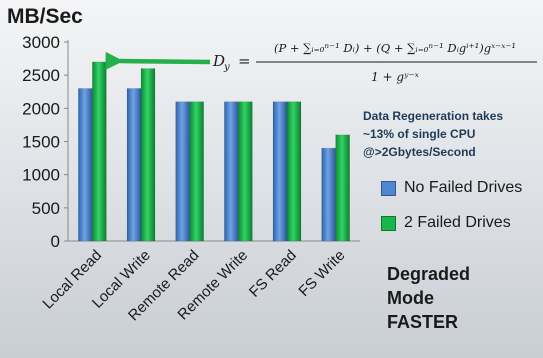 The height and width of the screenshot is (358, 543). What do you see at coordinates (244, 61) in the screenshot?
I see `formula-equals: =` at bounding box center [244, 61].